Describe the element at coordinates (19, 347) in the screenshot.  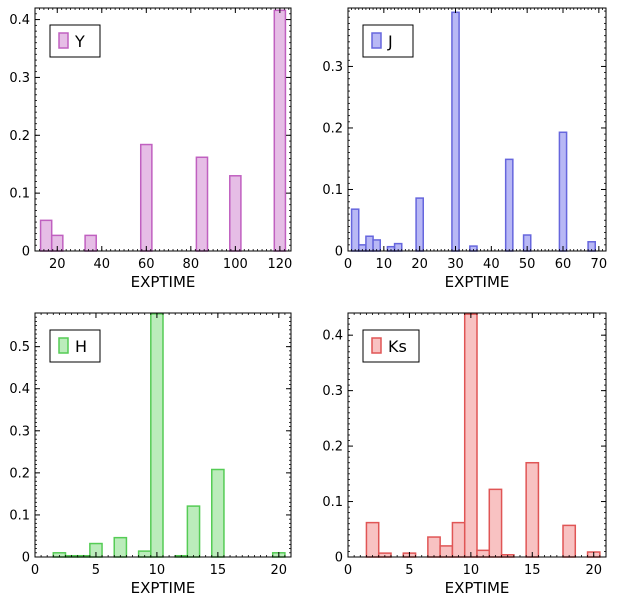
I see `y-tick-label: 0.5` at that location.